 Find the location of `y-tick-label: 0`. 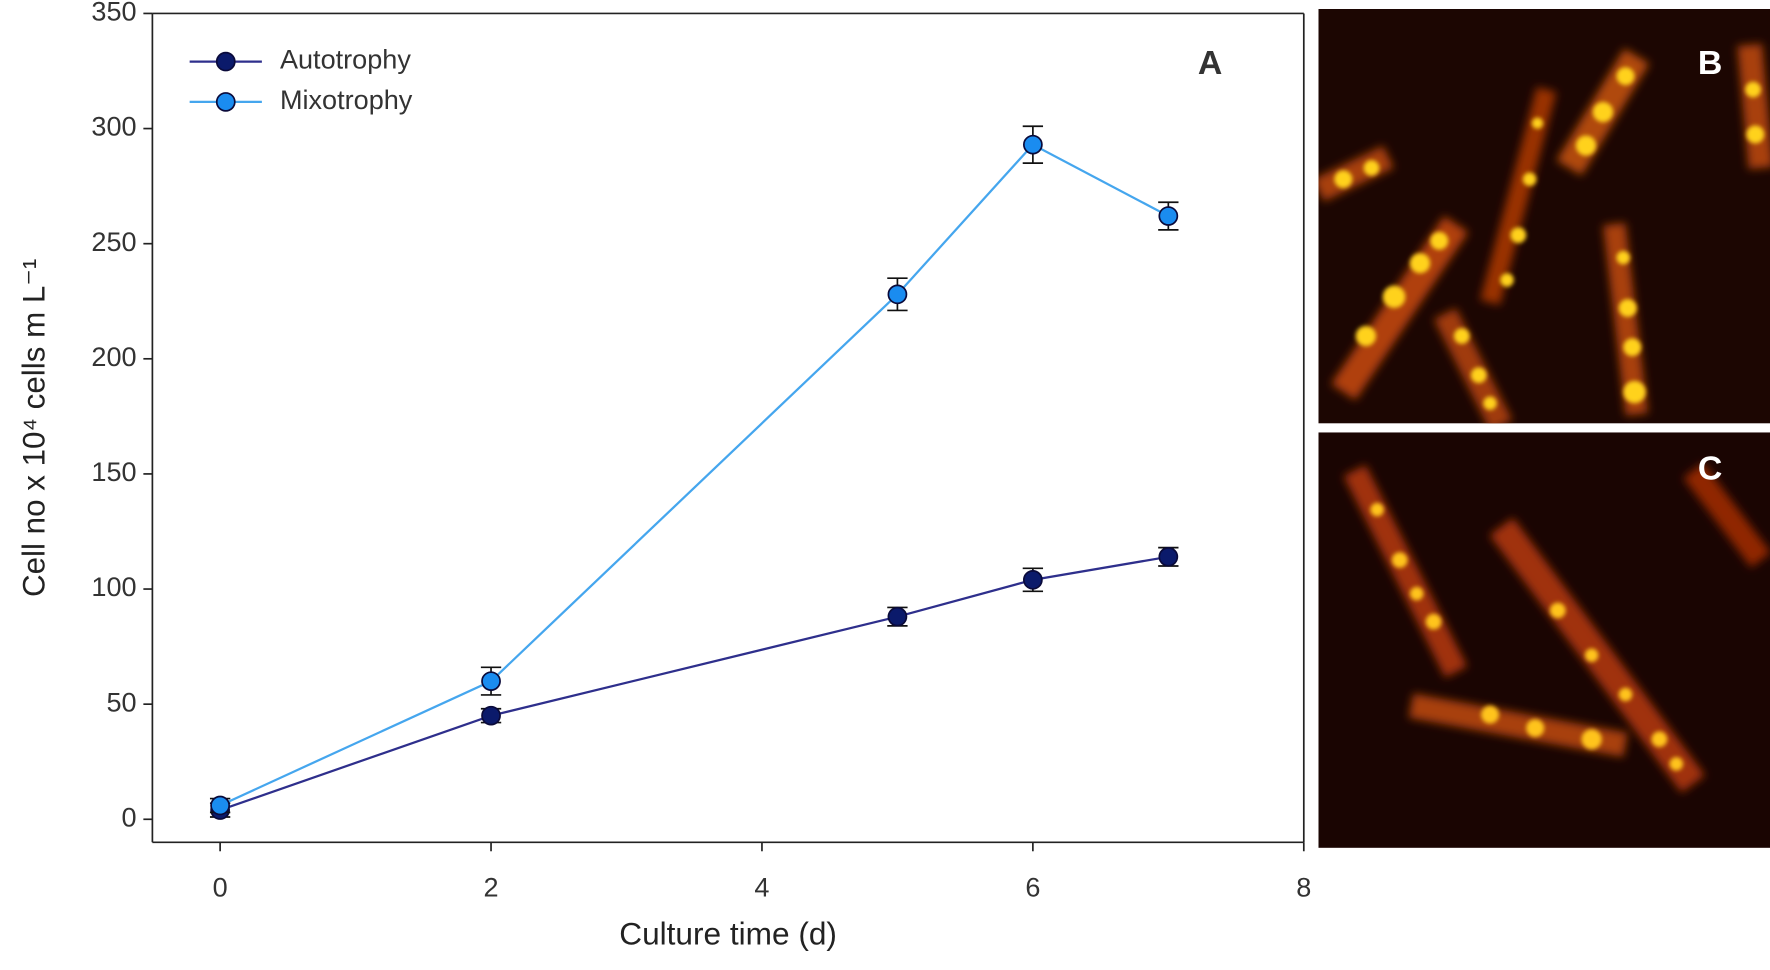

y-tick-label: 0 is located at coordinates (129, 817).